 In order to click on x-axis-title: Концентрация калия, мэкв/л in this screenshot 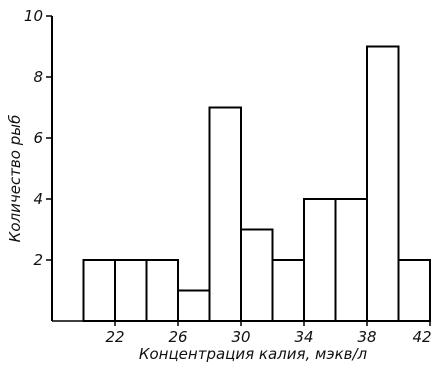, I will do `click(253, 354)`.